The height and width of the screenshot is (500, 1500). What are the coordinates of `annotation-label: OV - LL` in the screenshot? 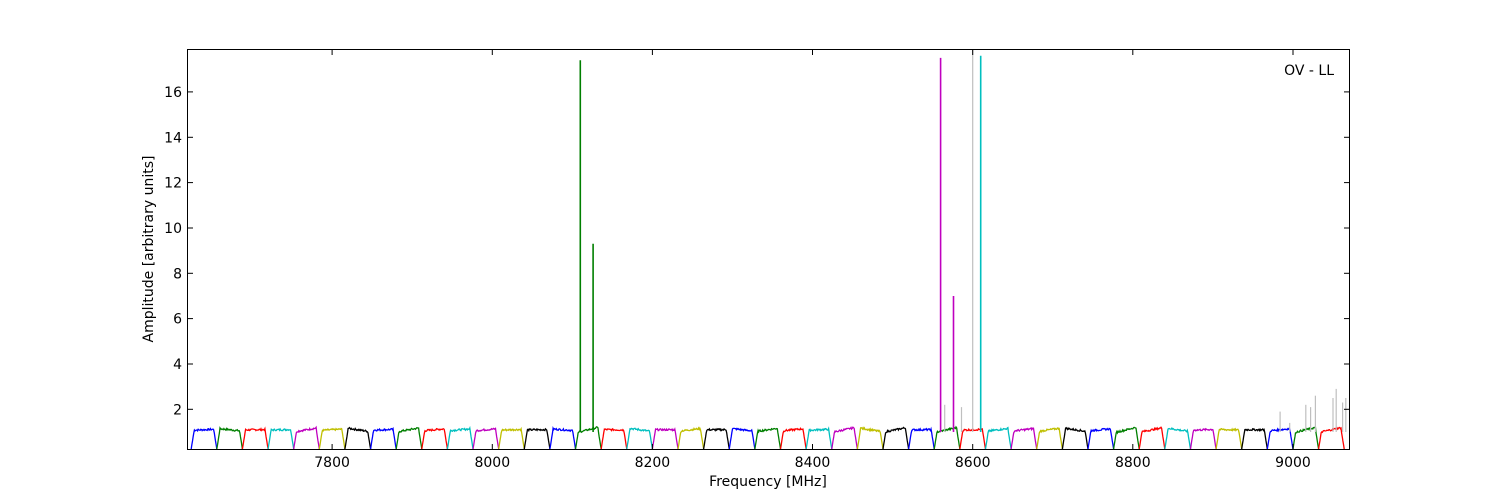 It's located at (1309, 71).